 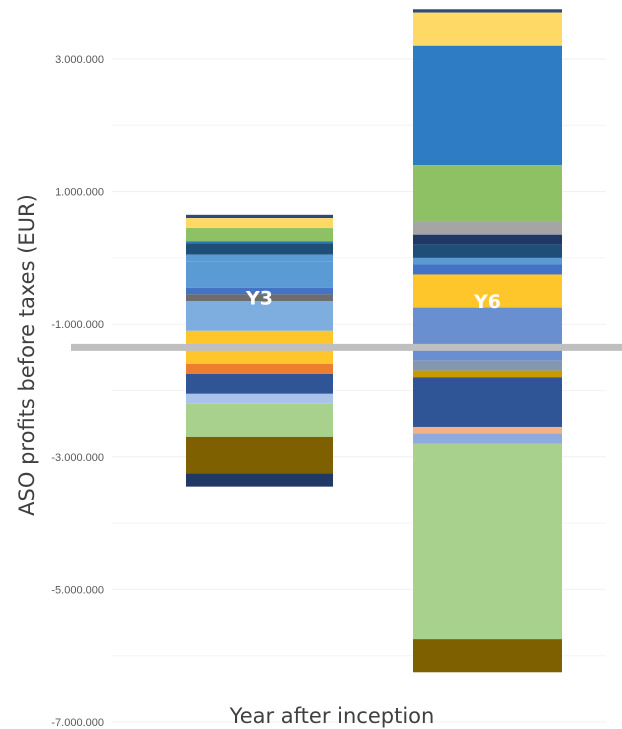 I want to click on y-axis-title: ASO profits before taxes (EUR), so click(x=27, y=355).